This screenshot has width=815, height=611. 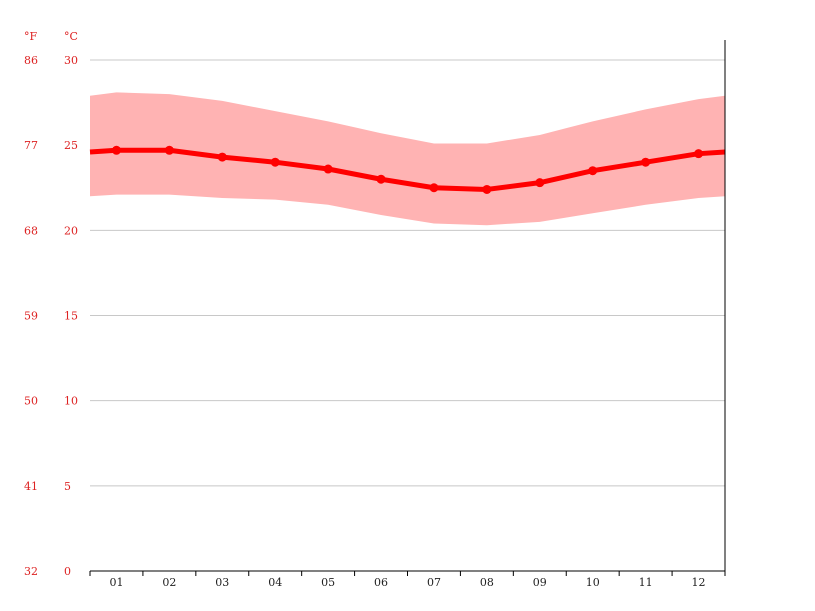 What do you see at coordinates (31, 401) in the screenshot?
I see `y-tick-label-fahrenheit: 50` at bounding box center [31, 401].